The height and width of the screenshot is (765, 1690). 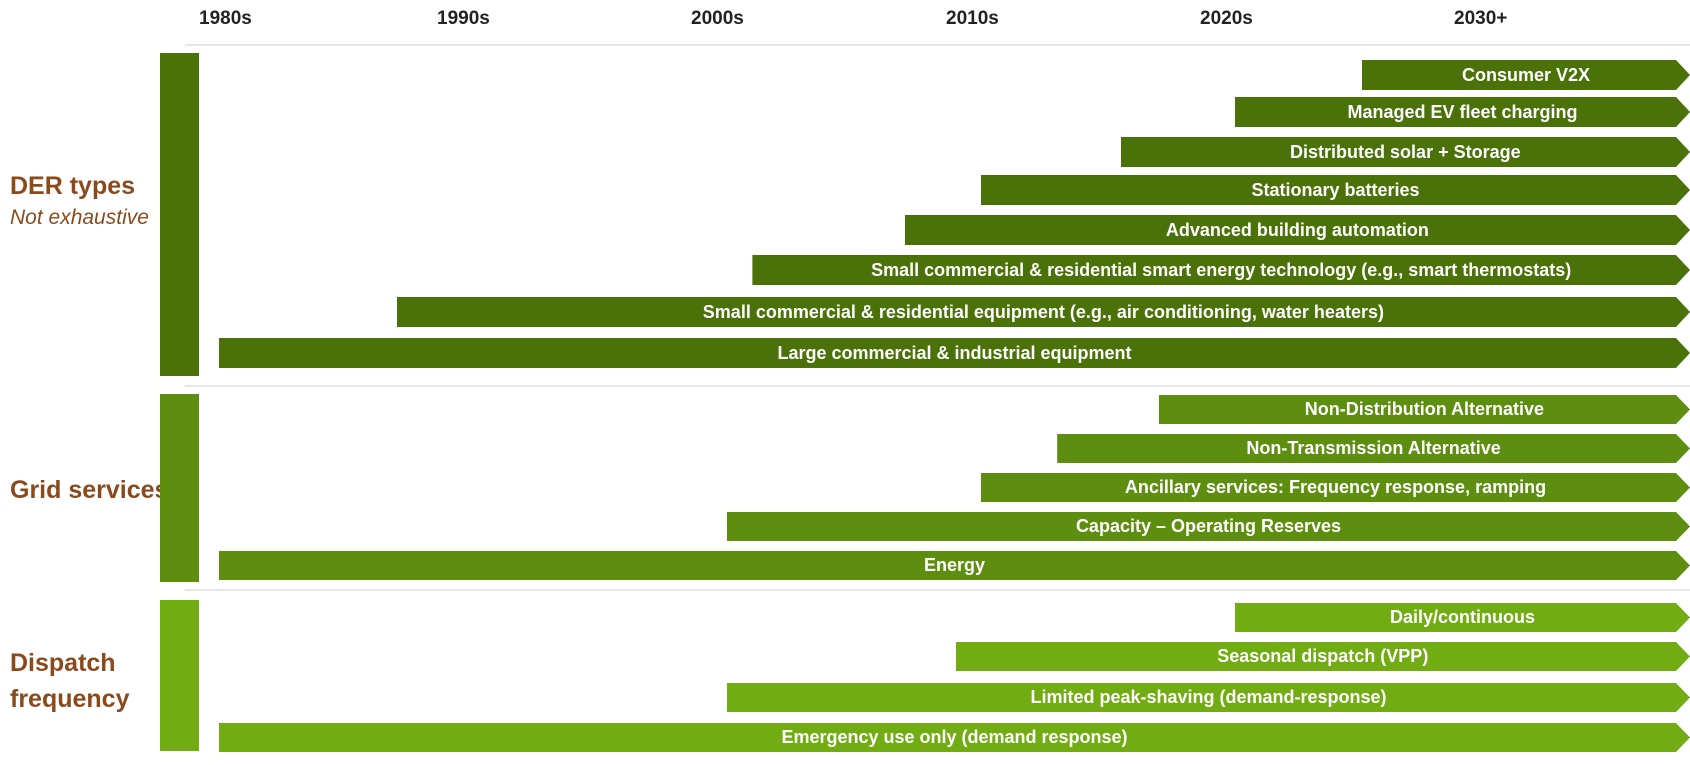 I want to click on timeline-bar: Limited peak-shaving (demand-response), so click(x=1208, y=697).